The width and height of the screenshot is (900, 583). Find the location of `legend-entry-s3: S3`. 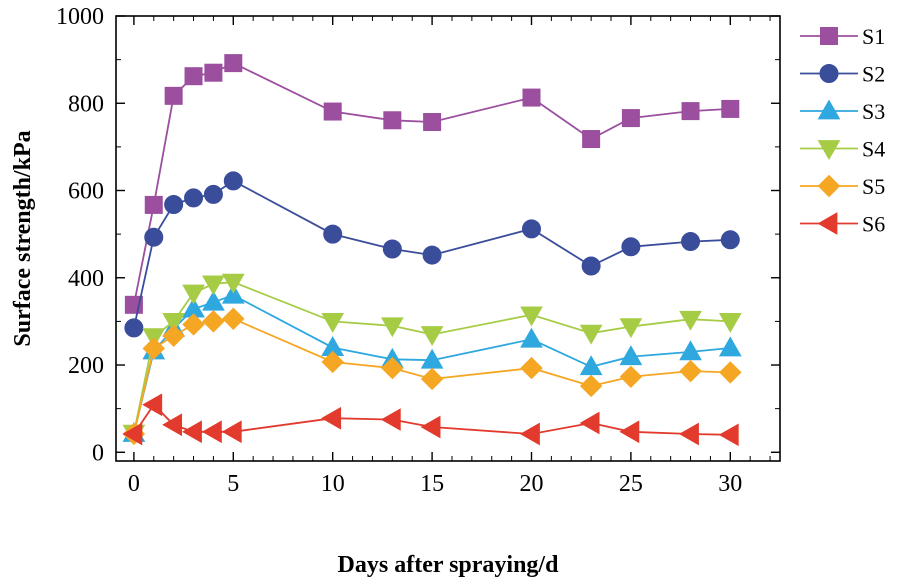

legend-entry-s3: S3 is located at coordinates (842, 111).